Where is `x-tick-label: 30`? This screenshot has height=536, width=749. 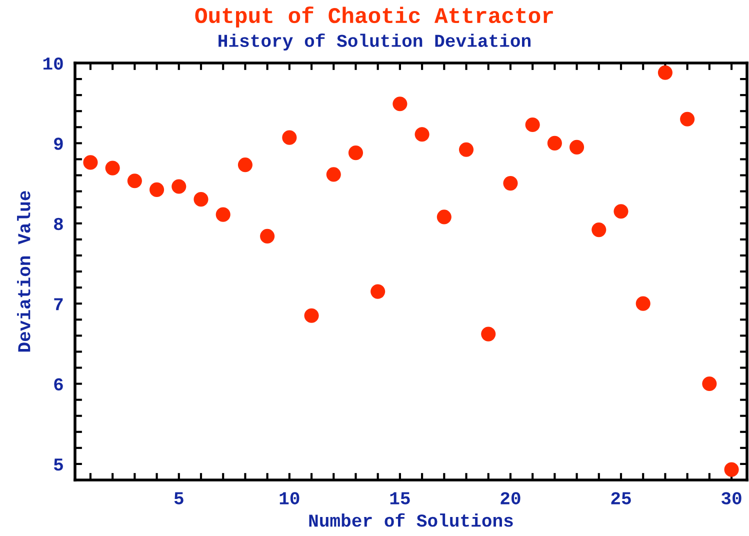 x-tick-label: 30 is located at coordinates (732, 498).